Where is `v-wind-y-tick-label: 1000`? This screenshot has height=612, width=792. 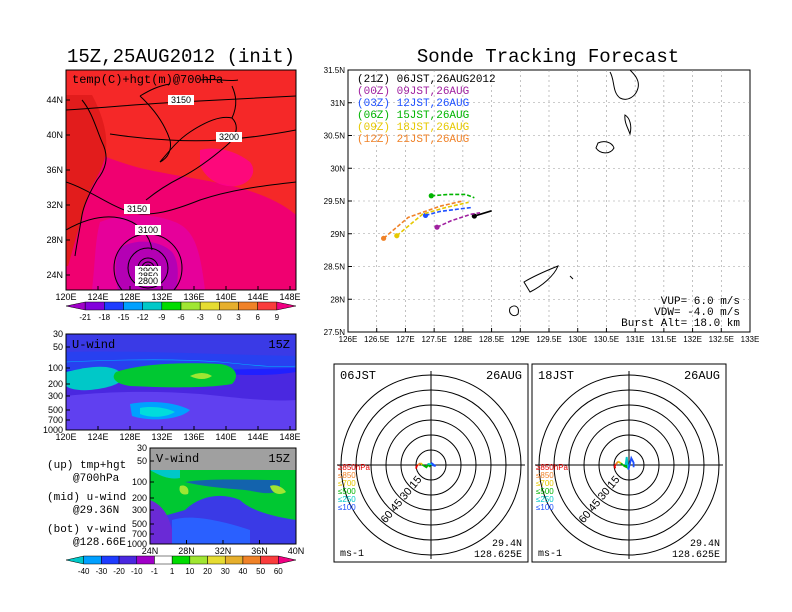
v-wind-y-tick-label: 1000 is located at coordinates (137, 544).